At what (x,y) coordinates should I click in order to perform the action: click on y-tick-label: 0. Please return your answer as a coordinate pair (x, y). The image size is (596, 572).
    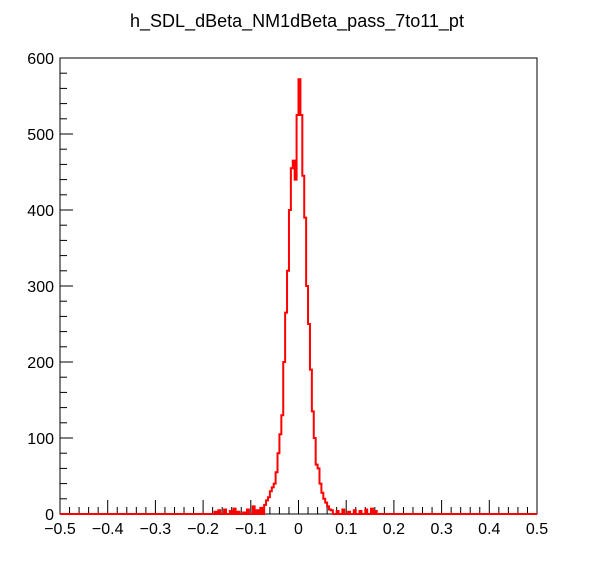
    Looking at the image, I should click on (49, 515).